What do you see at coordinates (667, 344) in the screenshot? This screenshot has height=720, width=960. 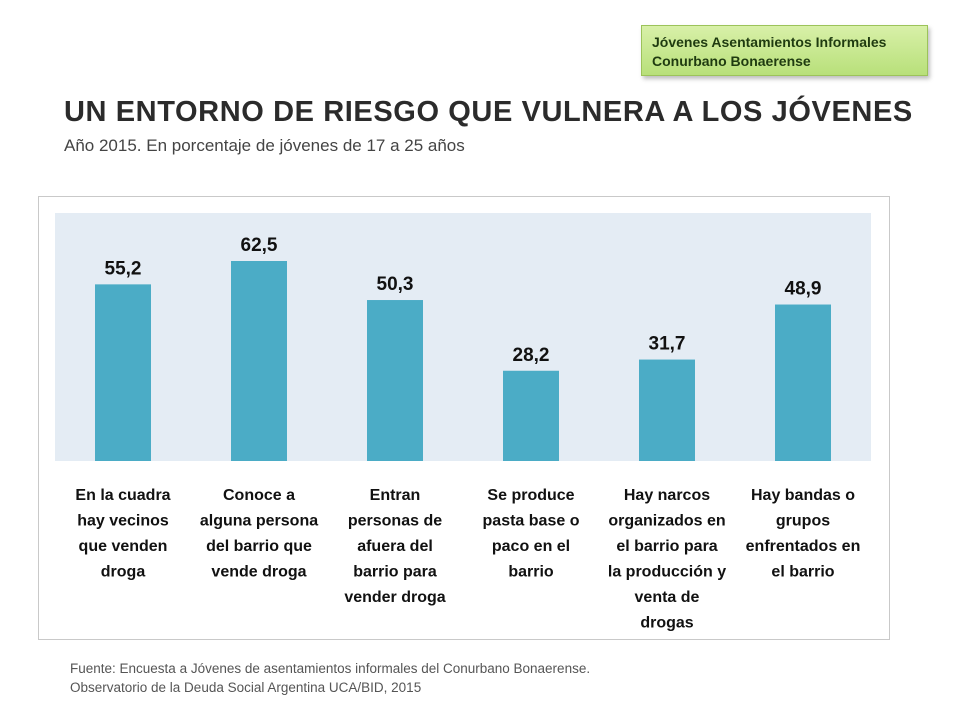 I see `bar-value-label: 31,7` at bounding box center [667, 344].